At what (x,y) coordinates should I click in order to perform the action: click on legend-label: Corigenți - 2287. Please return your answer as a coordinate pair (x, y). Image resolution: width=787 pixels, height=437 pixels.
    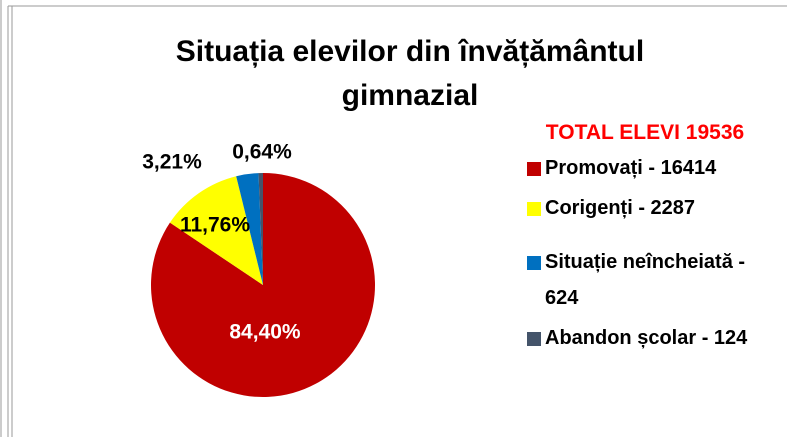
    Looking at the image, I should click on (620, 208).